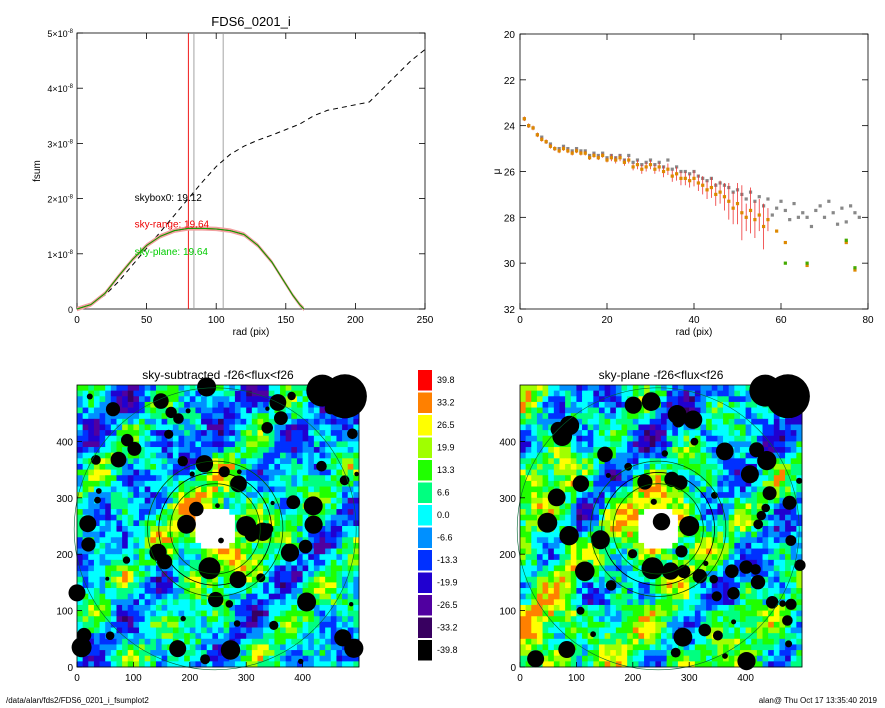  What do you see at coordinates (510, 264) in the screenshot?
I see `y-tick-label: 30` at bounding box center [510, 264].